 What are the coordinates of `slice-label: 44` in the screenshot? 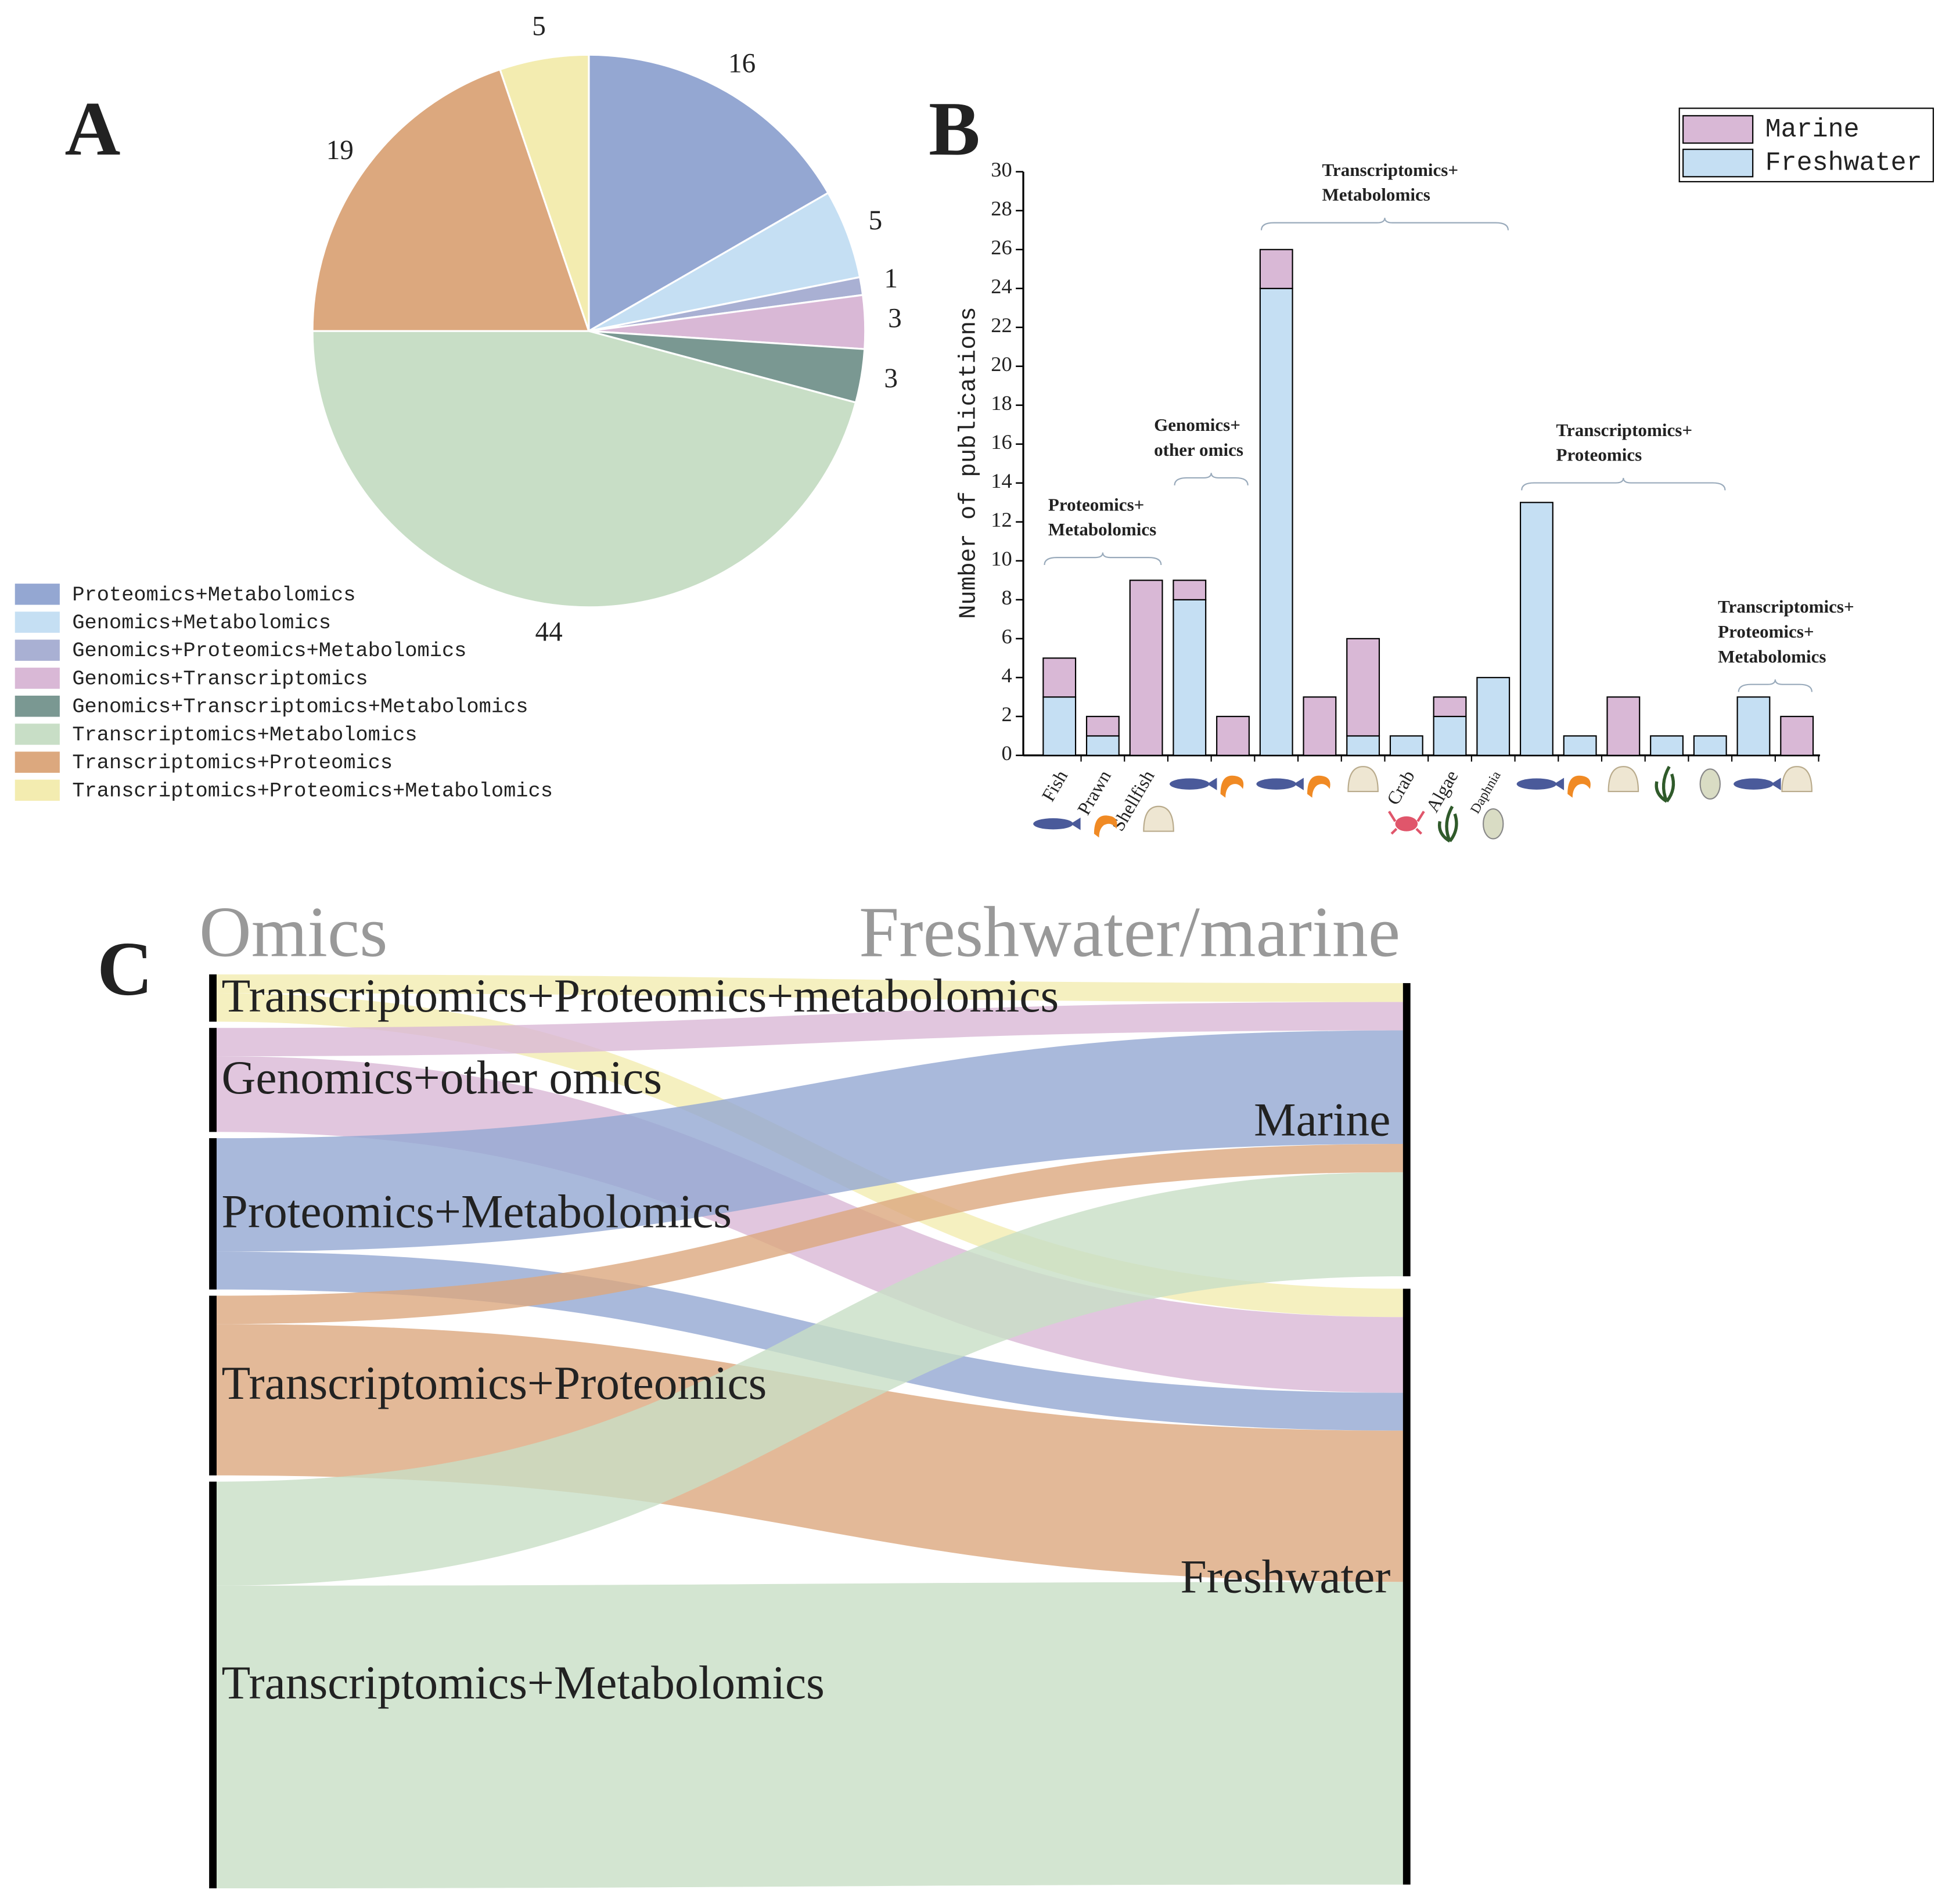 It's located at (549, 632).